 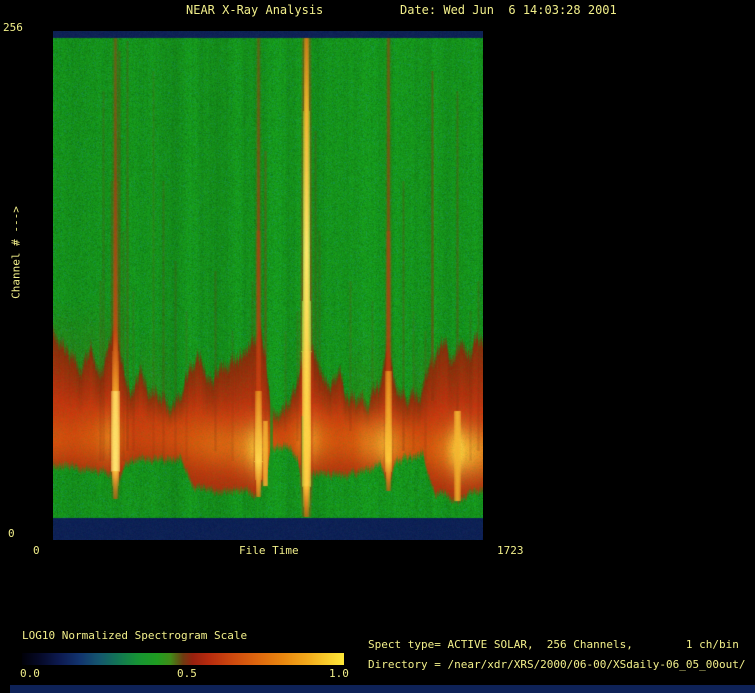 What do you see at coordinates (339, 673) in the screenshot?
I see `colorbar-tick-1: 1.0` at bounding box center [339, 673].